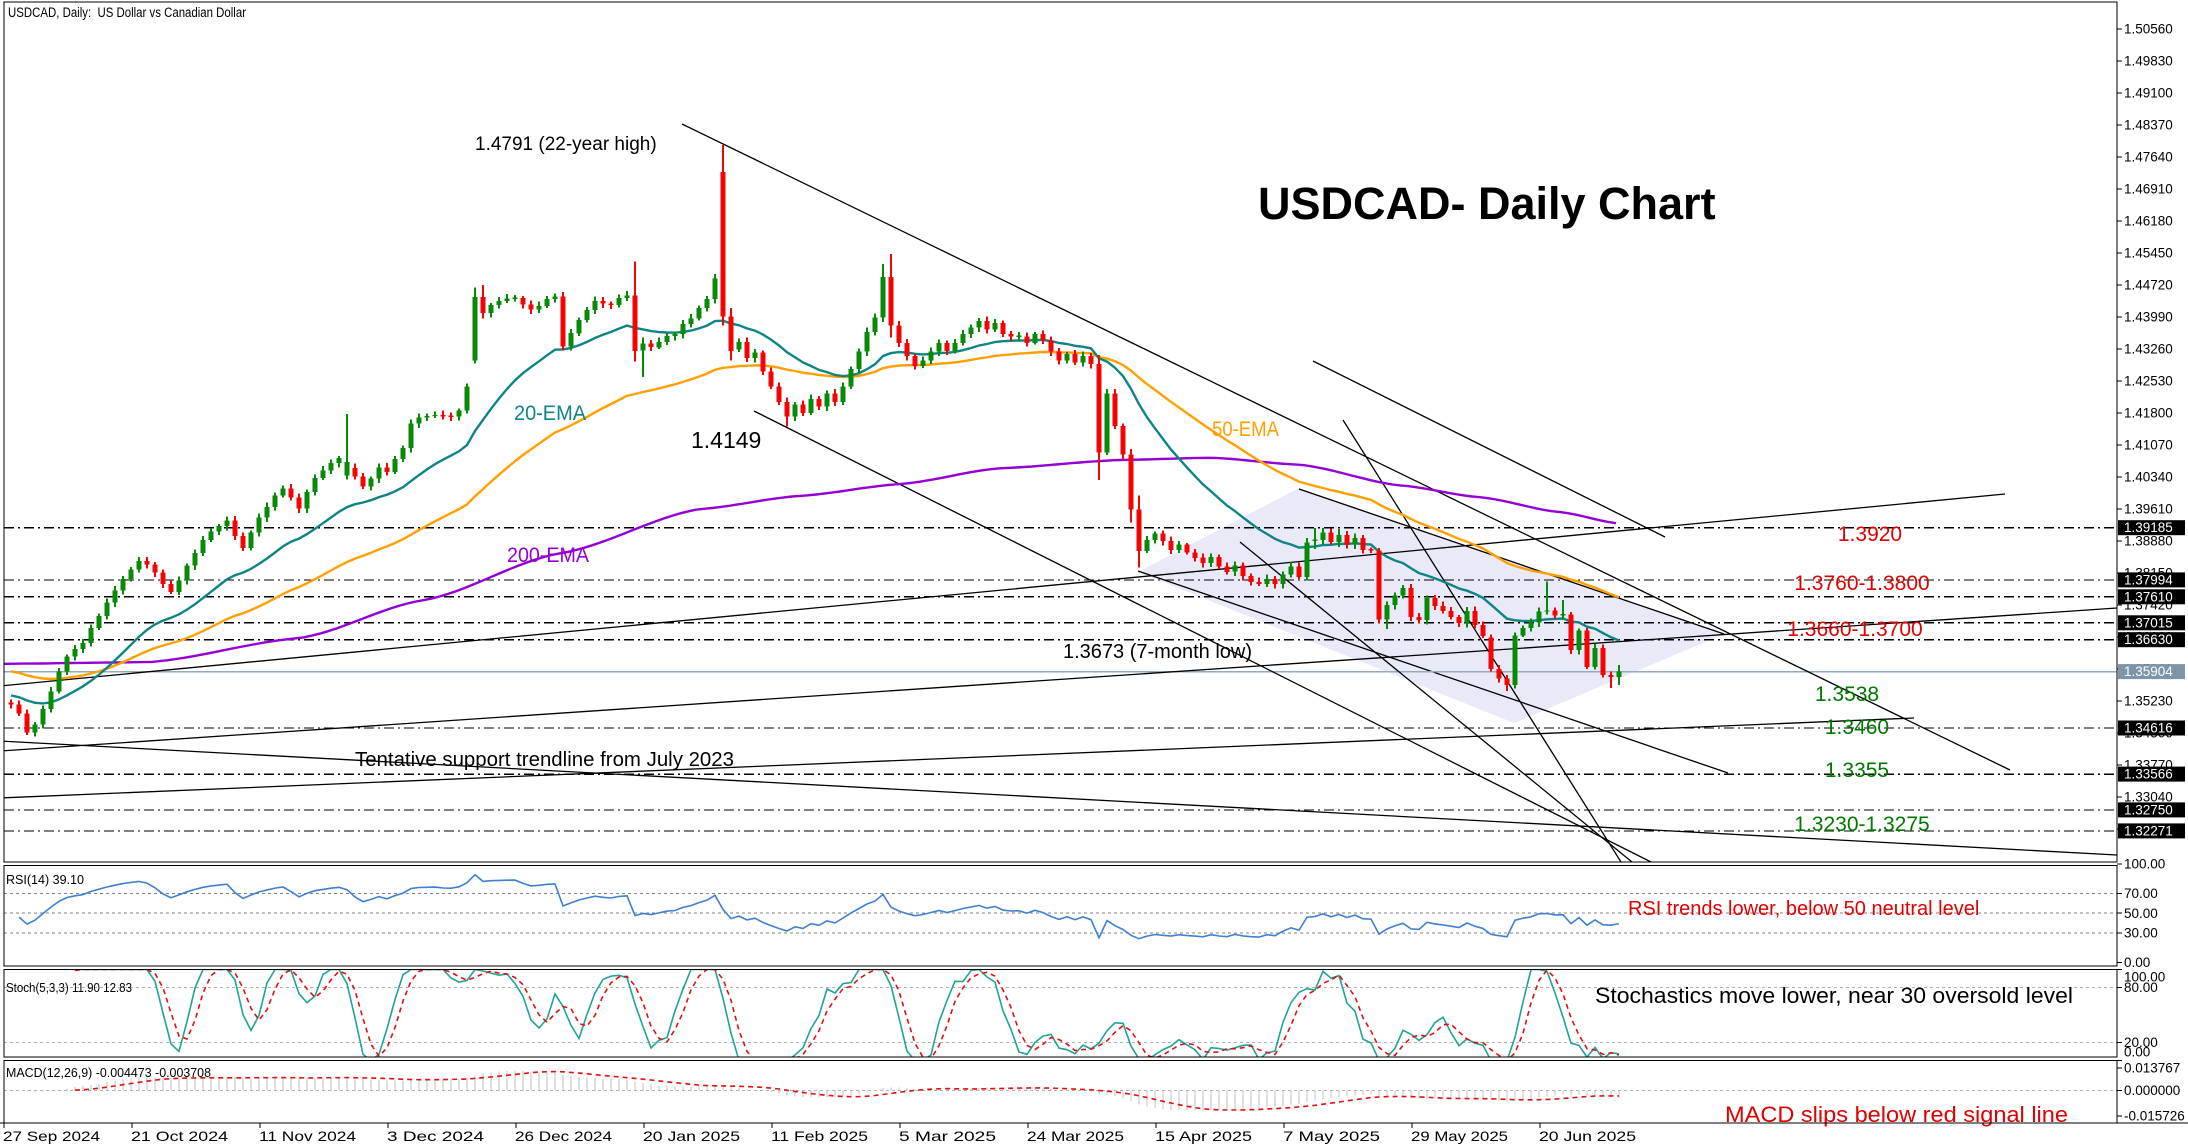 This screenshot has height=1147, width=2188. I want to click on svg-text: 1.35904, so click(2148, 671).